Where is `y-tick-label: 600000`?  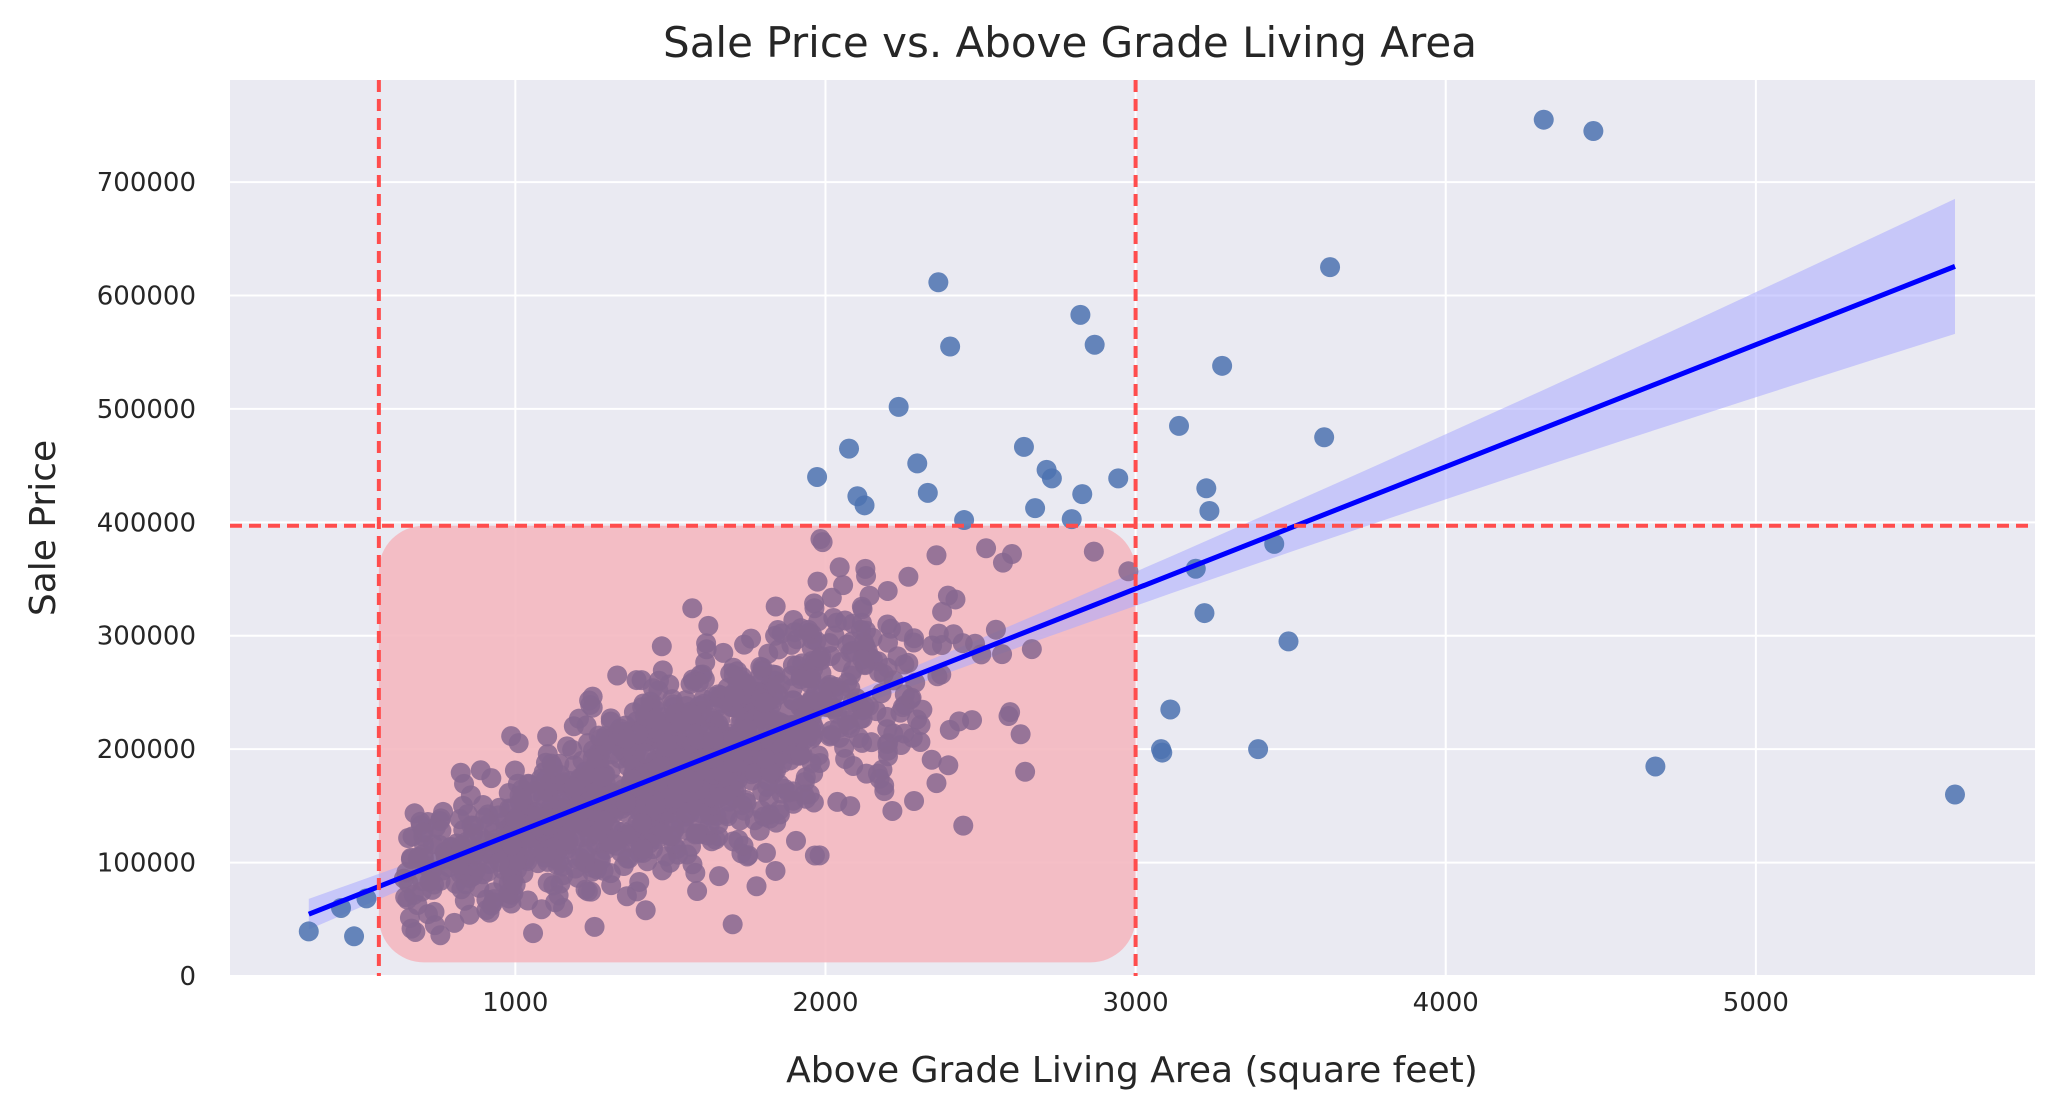
y-tick-label: 600000 is located at coordinates (146, 296).